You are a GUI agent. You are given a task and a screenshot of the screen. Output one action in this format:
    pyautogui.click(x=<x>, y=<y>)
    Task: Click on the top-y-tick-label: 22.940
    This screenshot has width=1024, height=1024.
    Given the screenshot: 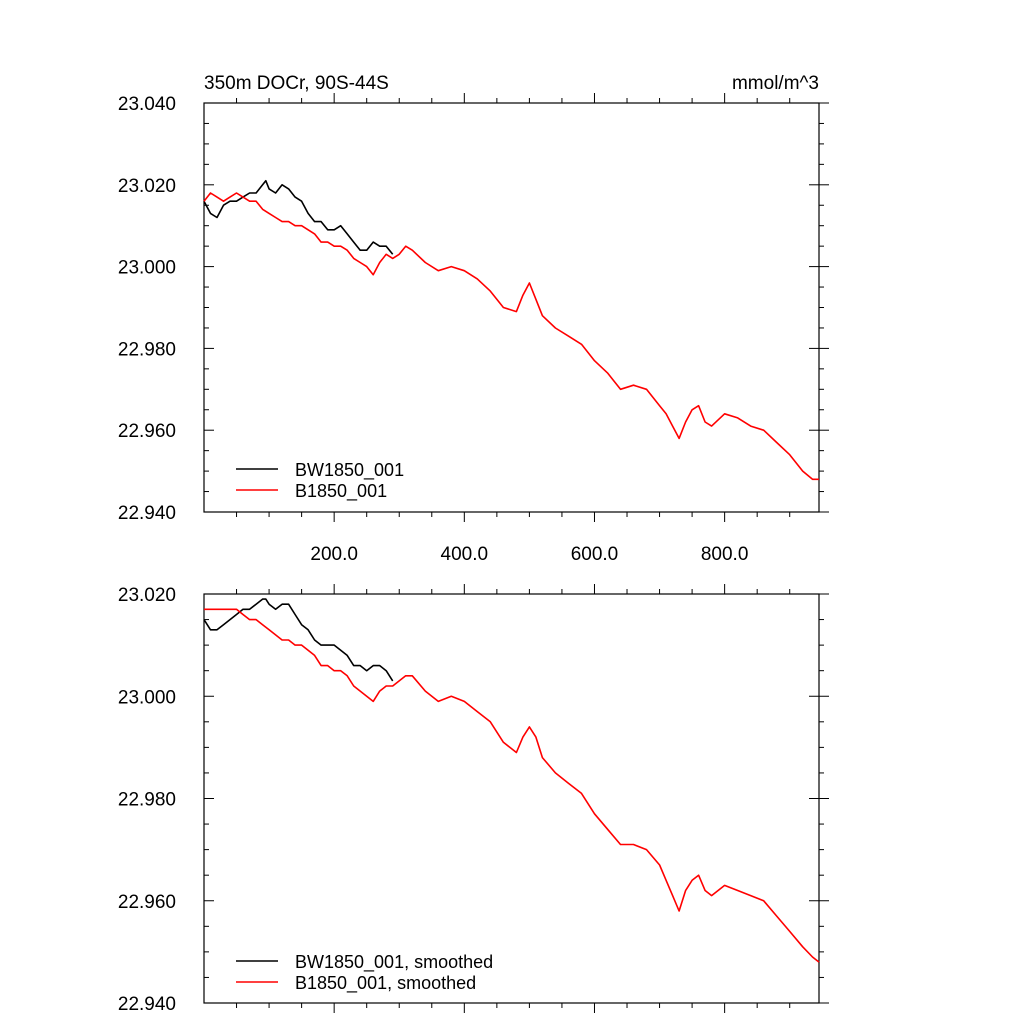 What is the action you would take?
    pyautogui.click(x=147, y=513)
    